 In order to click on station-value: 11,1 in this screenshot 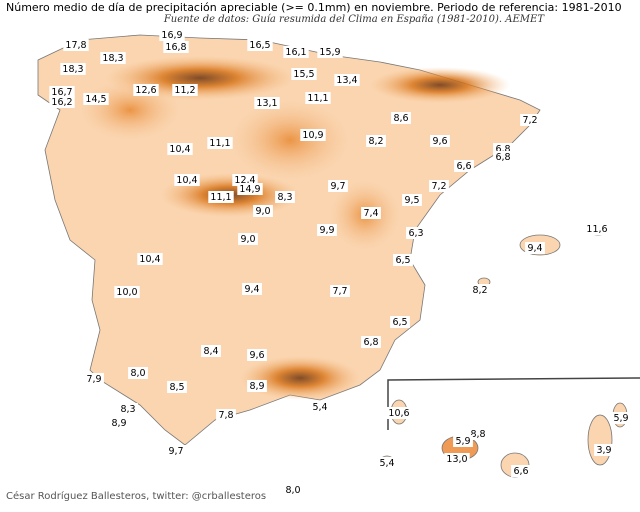, I will do `click(220, 197)`.